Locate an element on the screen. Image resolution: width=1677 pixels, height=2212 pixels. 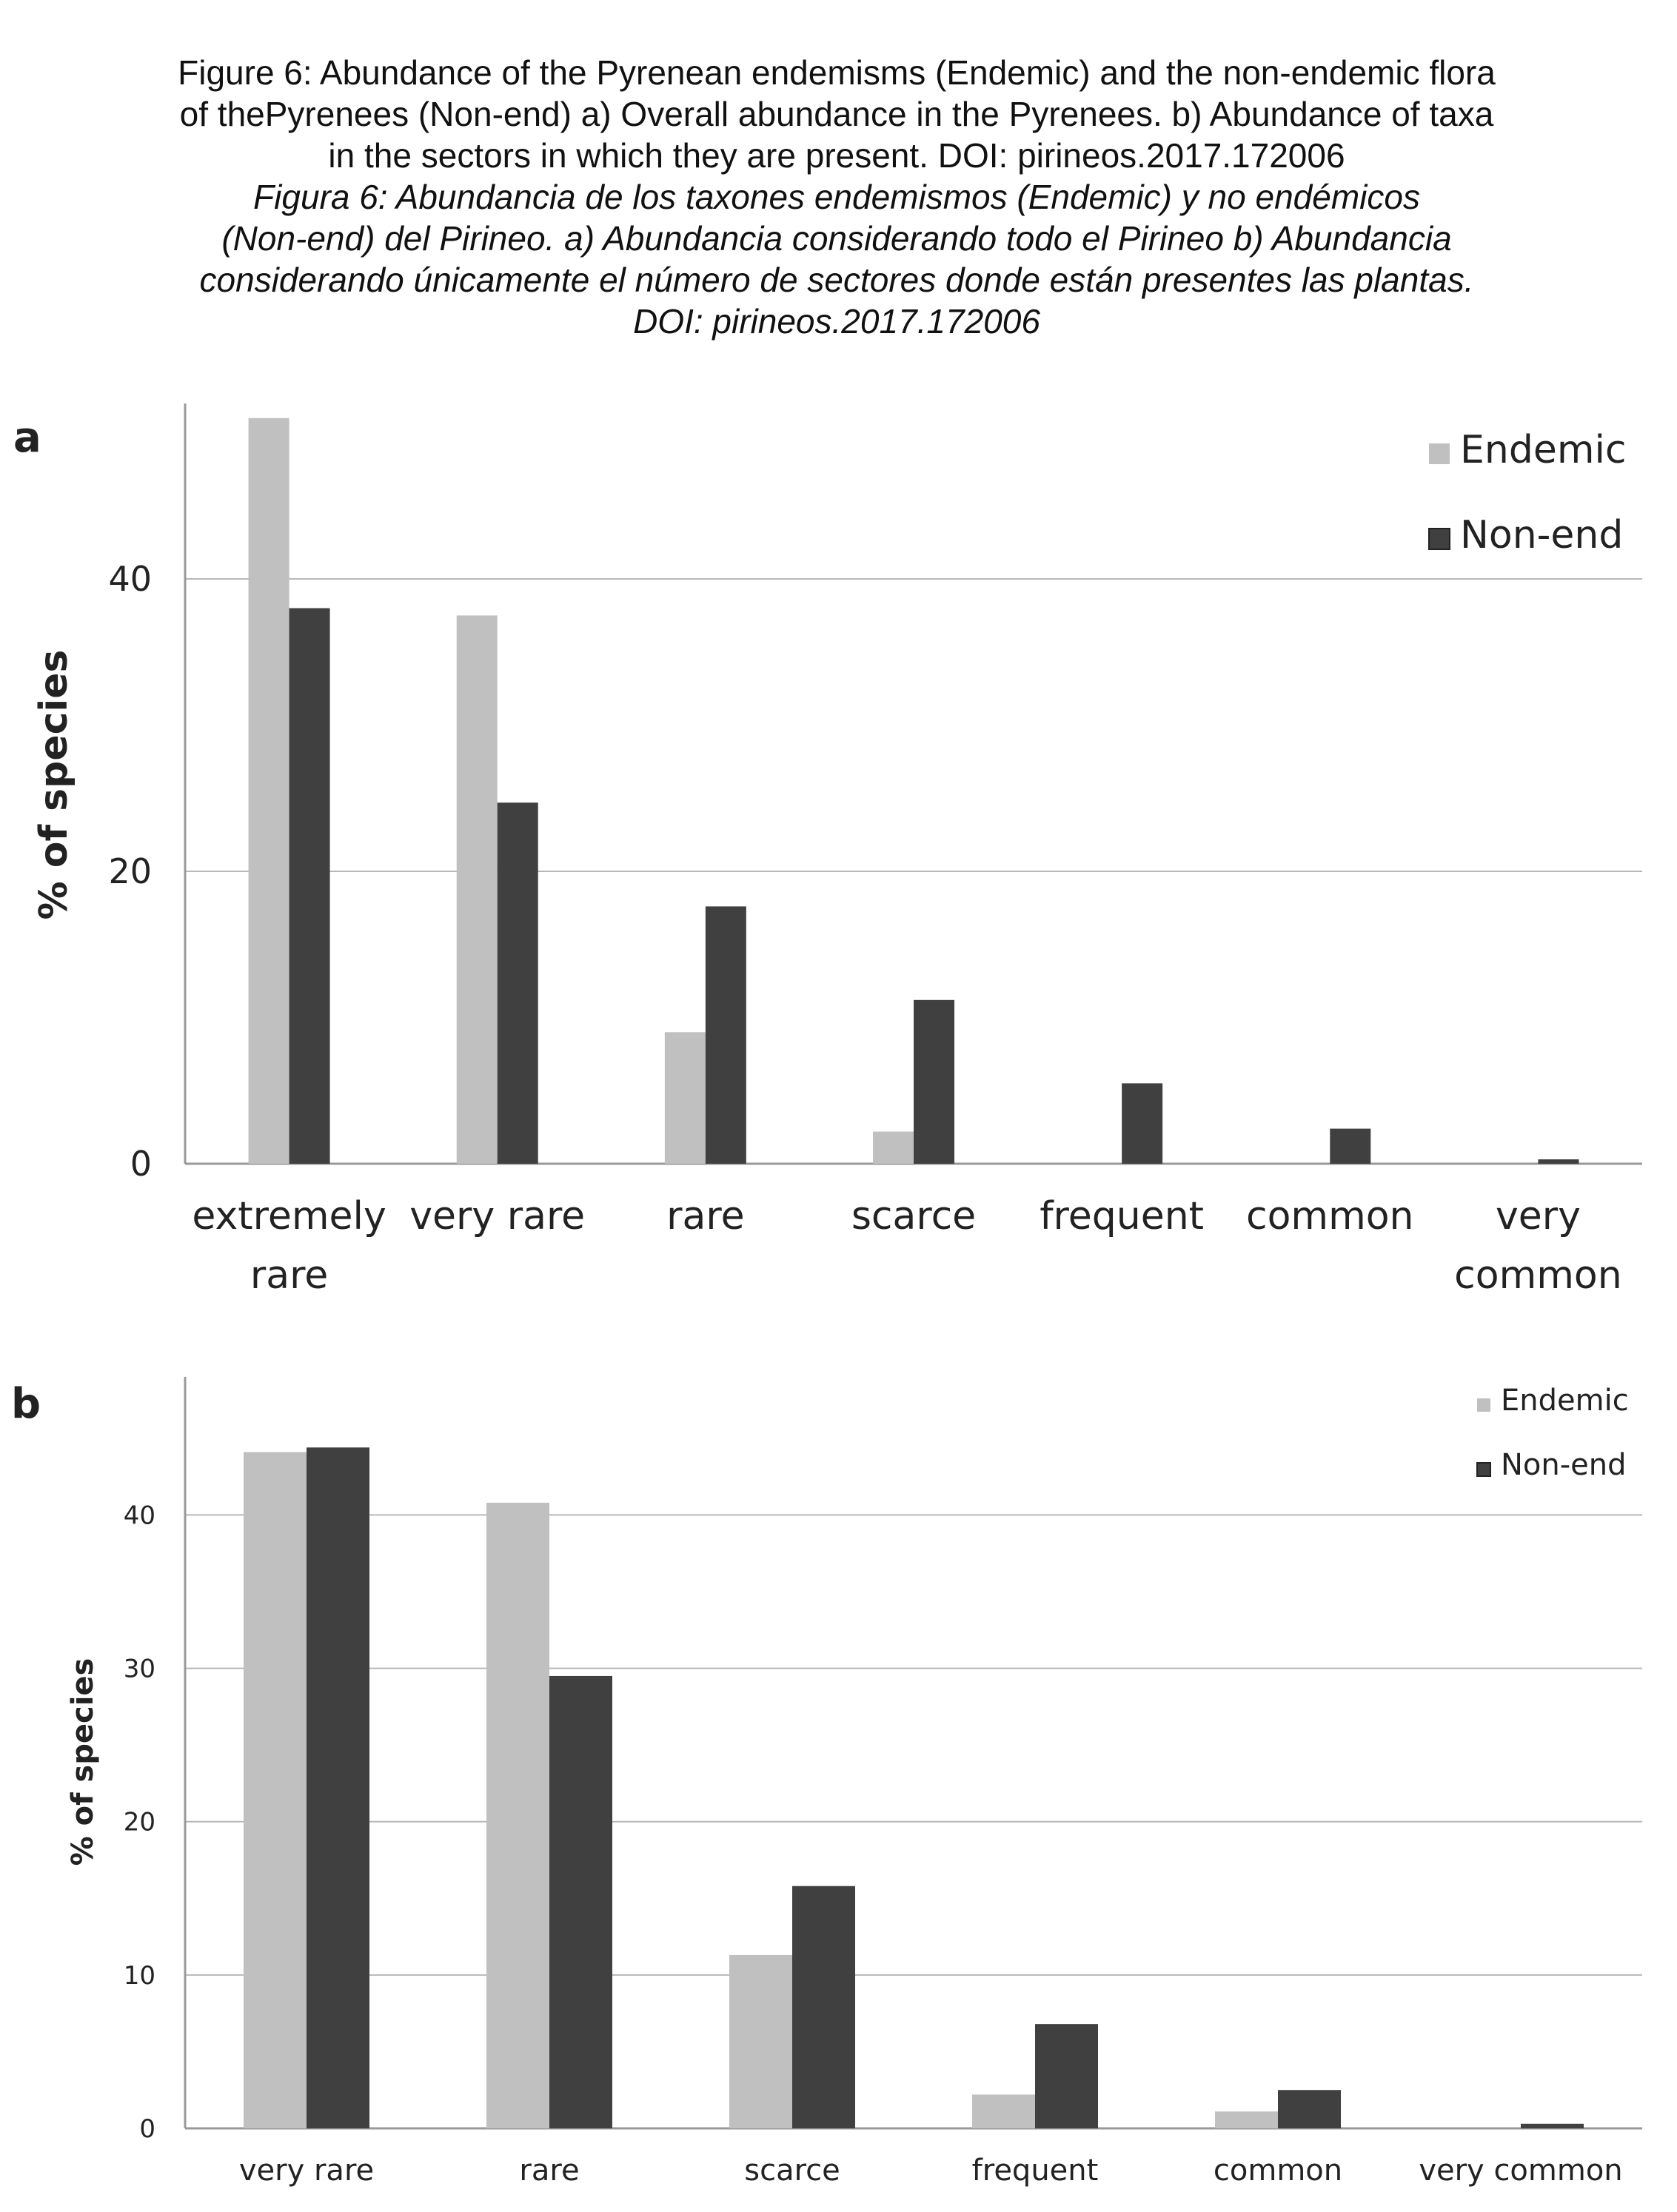
panel-letter: b is located at coordinates (26, 1404).